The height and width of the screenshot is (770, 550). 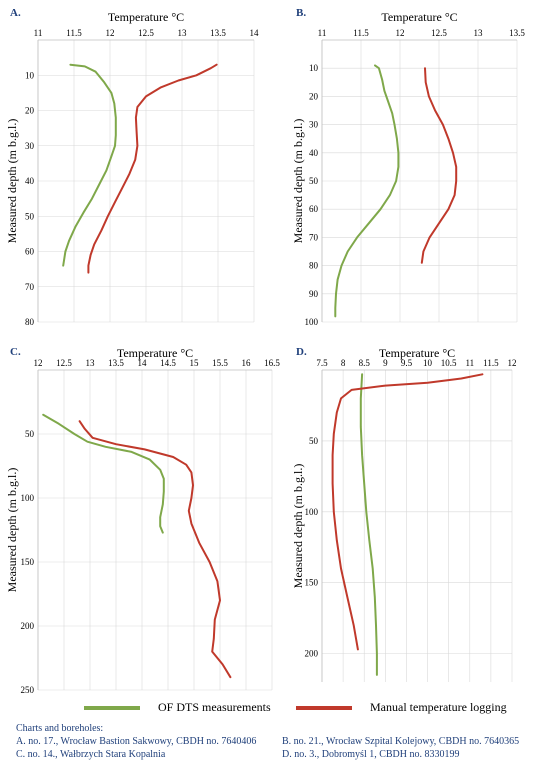 I want to click on x-tick-label: 15.5, so click(x=220, y=363).